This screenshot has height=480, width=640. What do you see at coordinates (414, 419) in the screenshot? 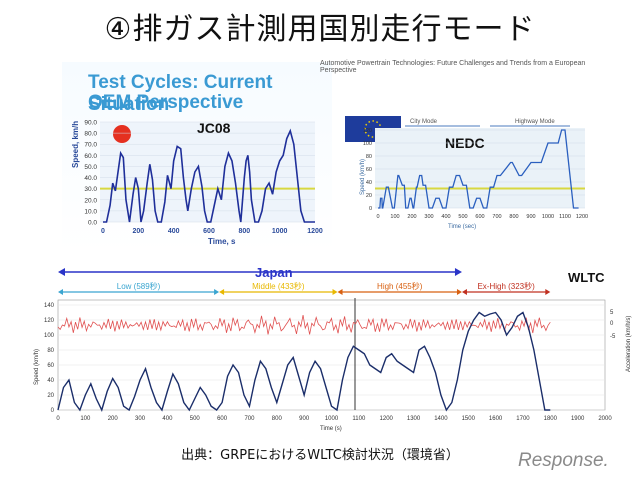
I see `wltc-xtick: 1300` at bounding box center [414, 419].